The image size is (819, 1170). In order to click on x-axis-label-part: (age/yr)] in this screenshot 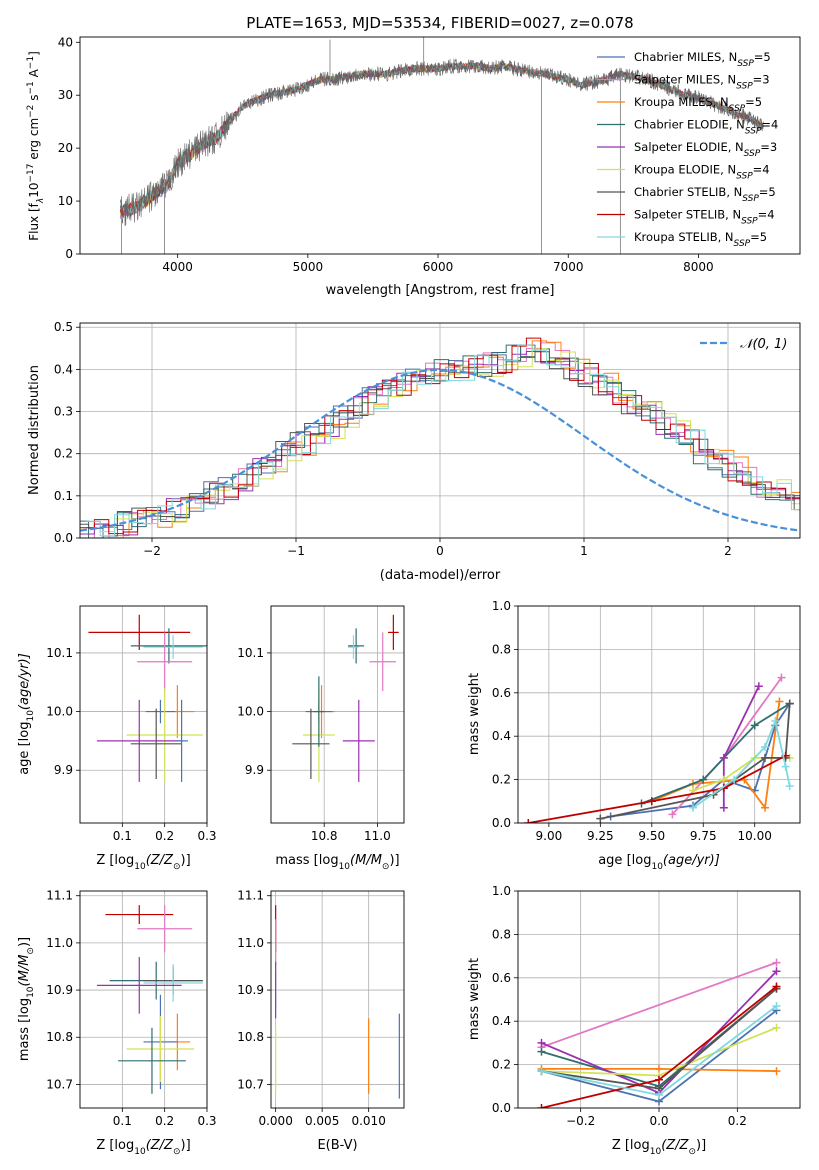, I will do `click(691, 860)`.